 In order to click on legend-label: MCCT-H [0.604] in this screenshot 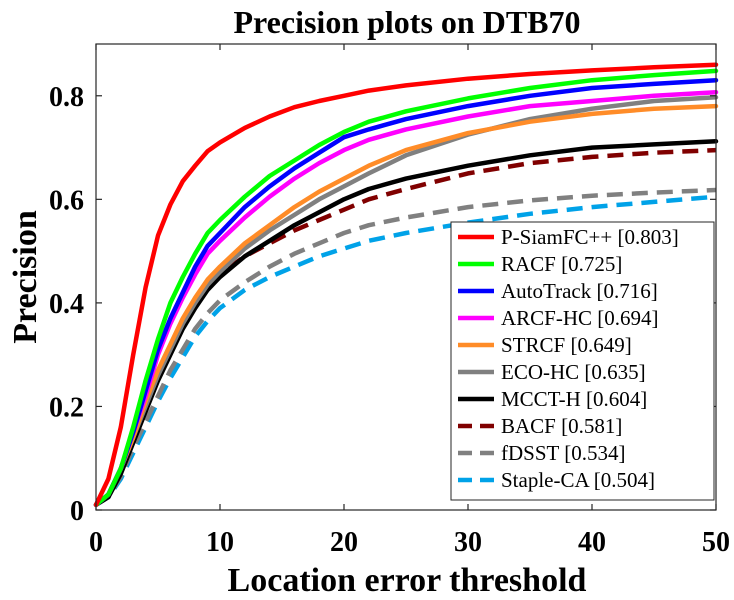, I will do `click(574, 399)`.